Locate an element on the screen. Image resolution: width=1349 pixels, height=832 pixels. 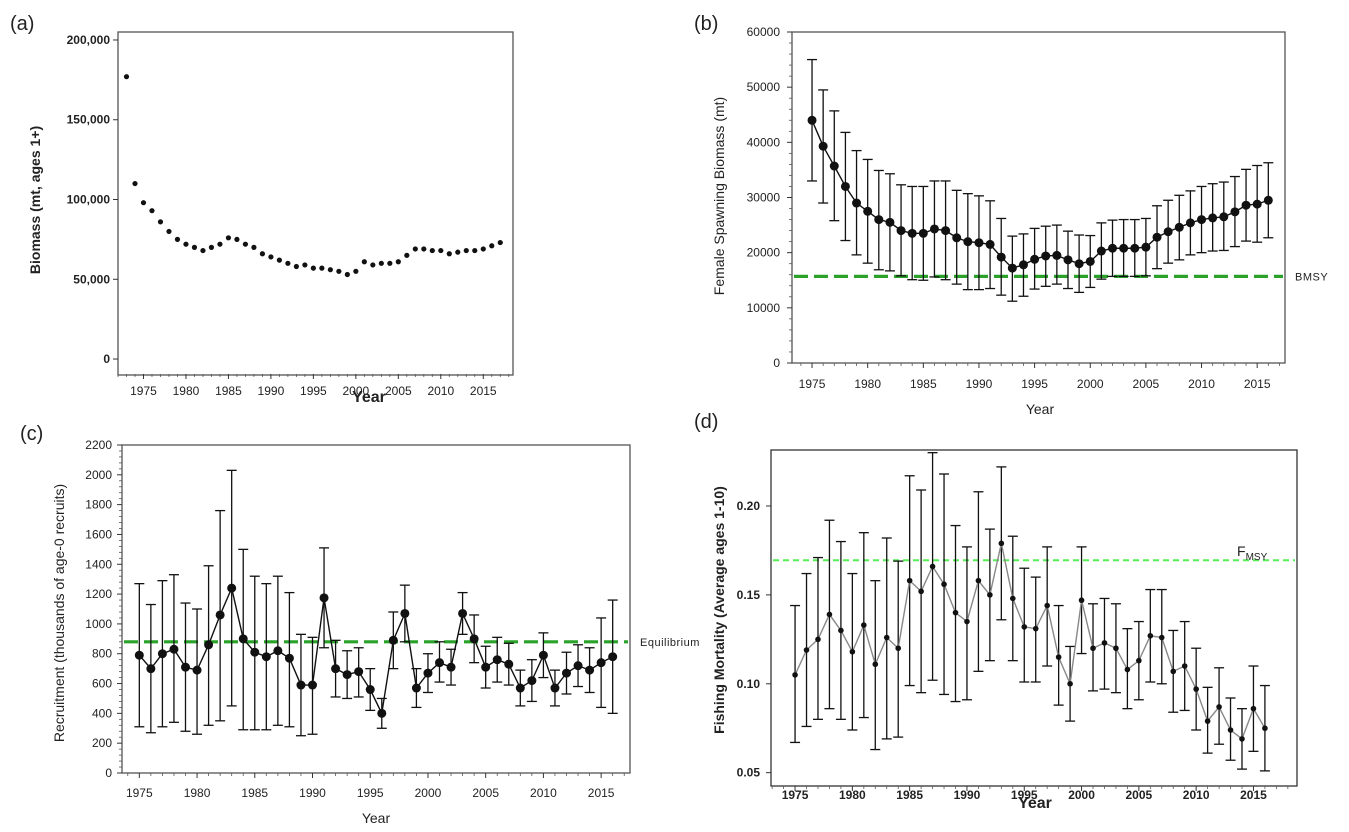
y-axis-label: Biomass (mt, ages 1+) is located at coordinates (35, 200).